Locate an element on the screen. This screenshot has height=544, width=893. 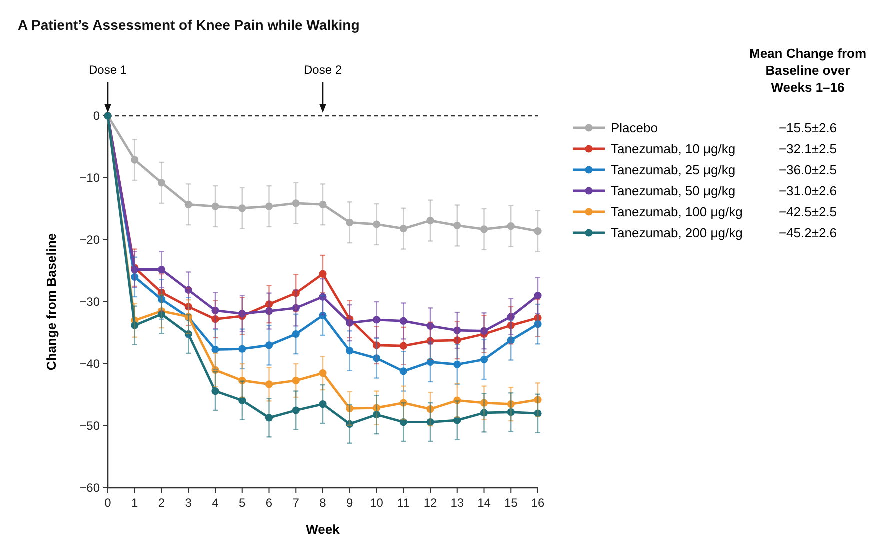
x-tick-label: 0 is located at coordinates (108, 503).